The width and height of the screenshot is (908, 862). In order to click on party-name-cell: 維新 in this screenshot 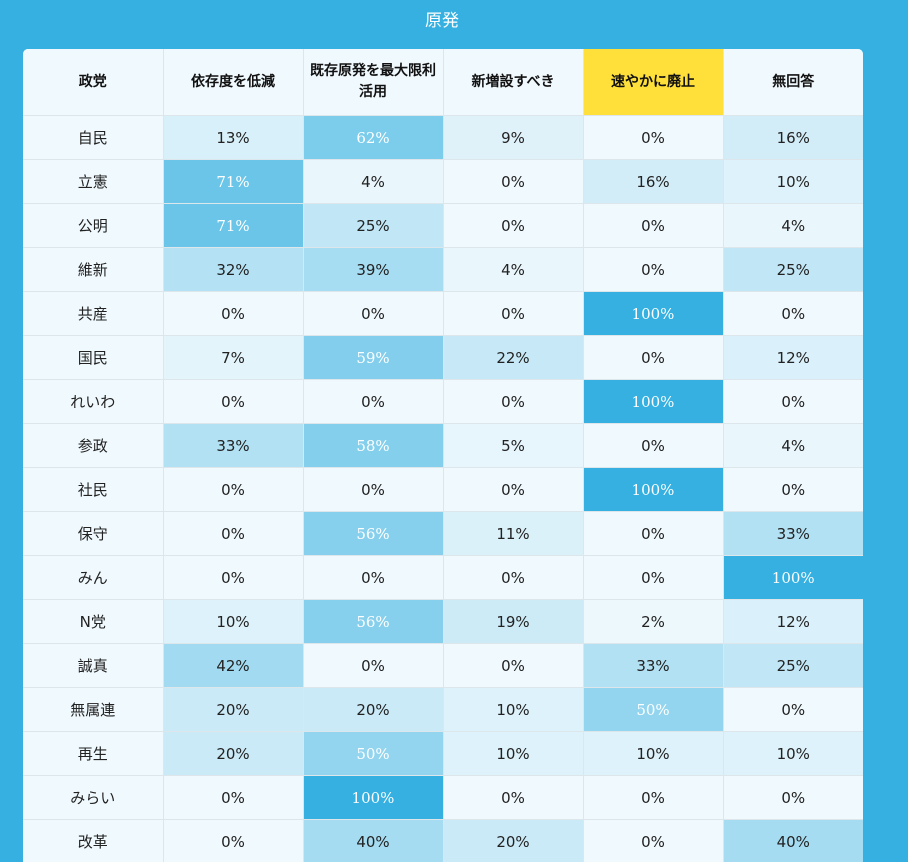, I will do `click(93, 269)`.